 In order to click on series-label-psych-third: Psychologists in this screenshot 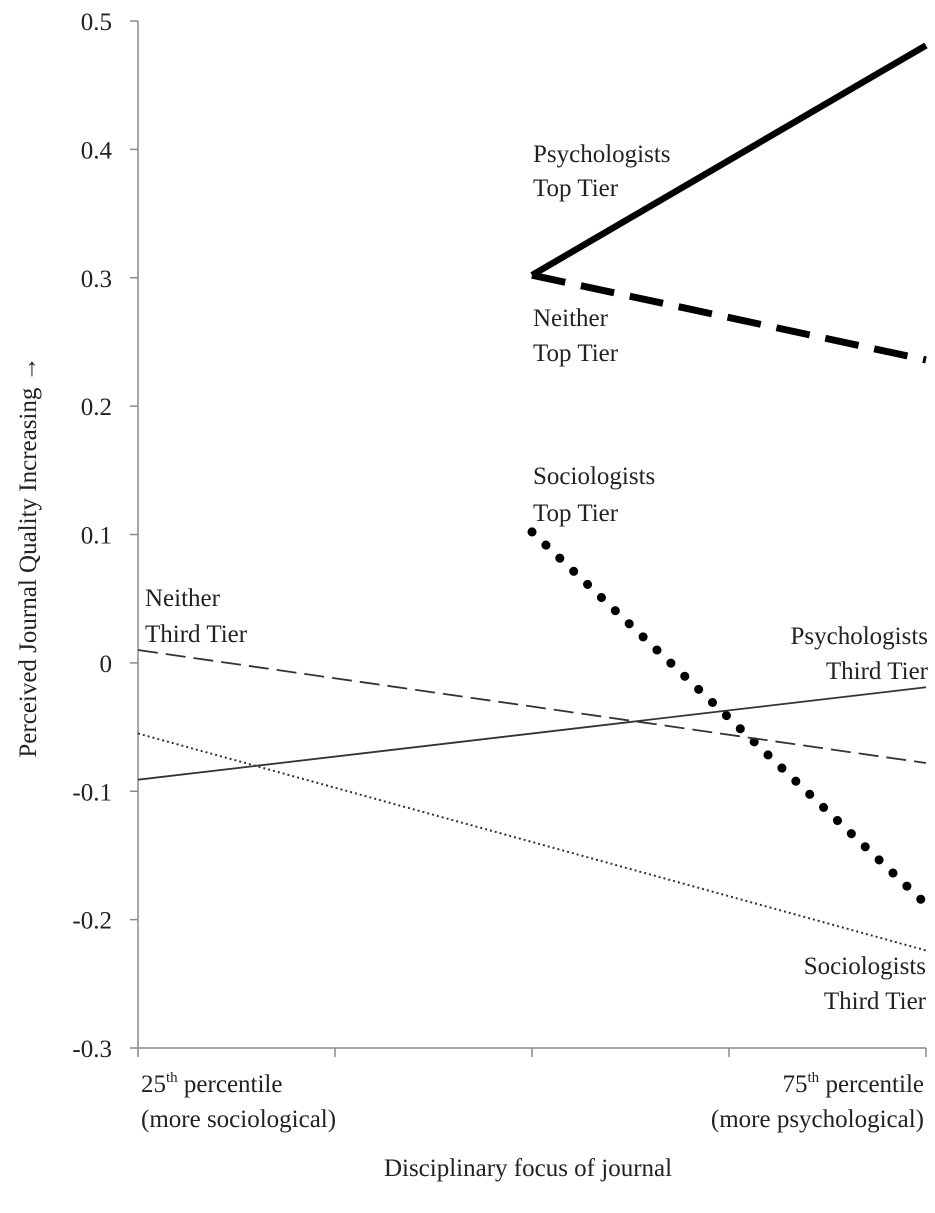, I will do `click(859, 636)`.